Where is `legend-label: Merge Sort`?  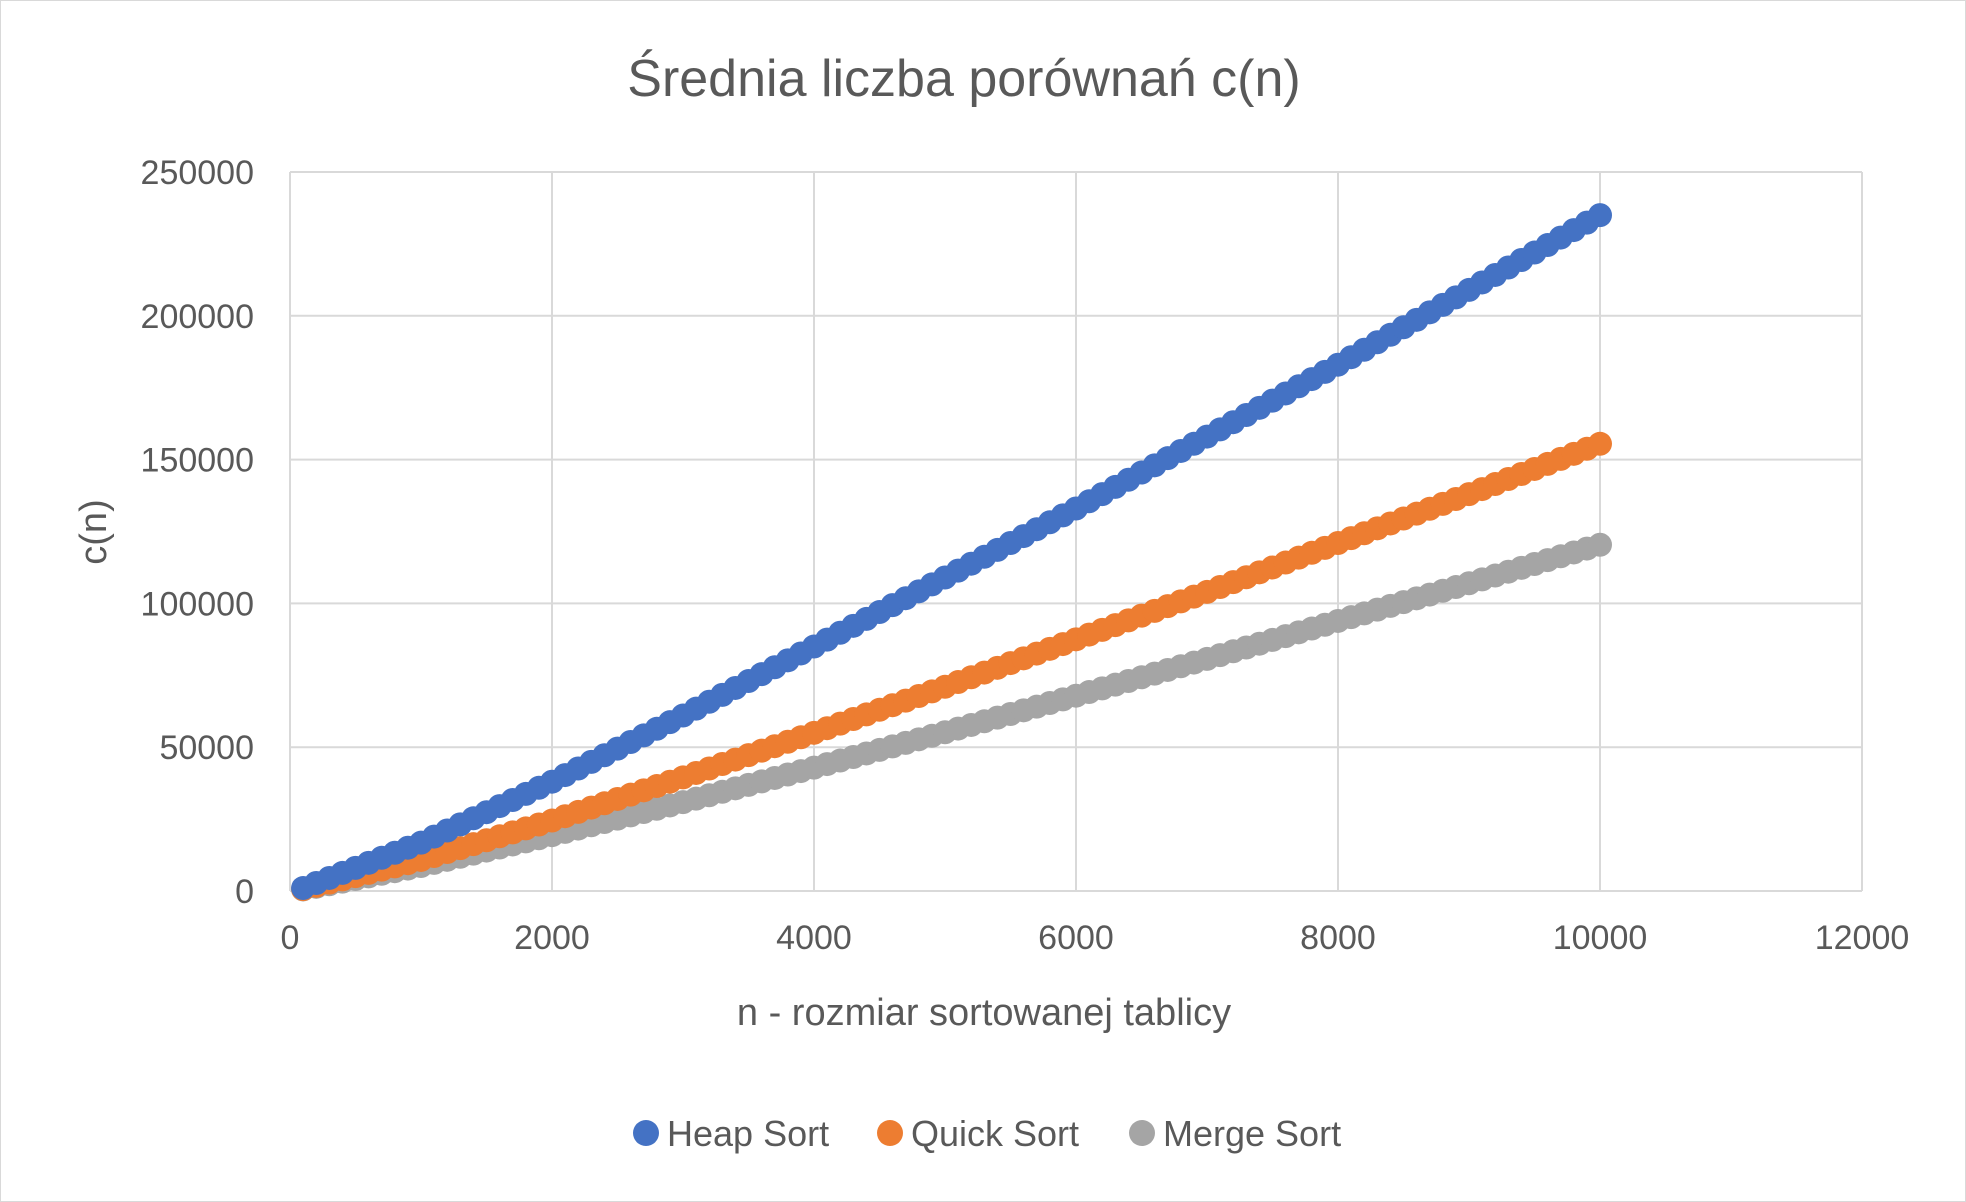 legend-label: Merge Sort is located at coordinates (1252, 1133).